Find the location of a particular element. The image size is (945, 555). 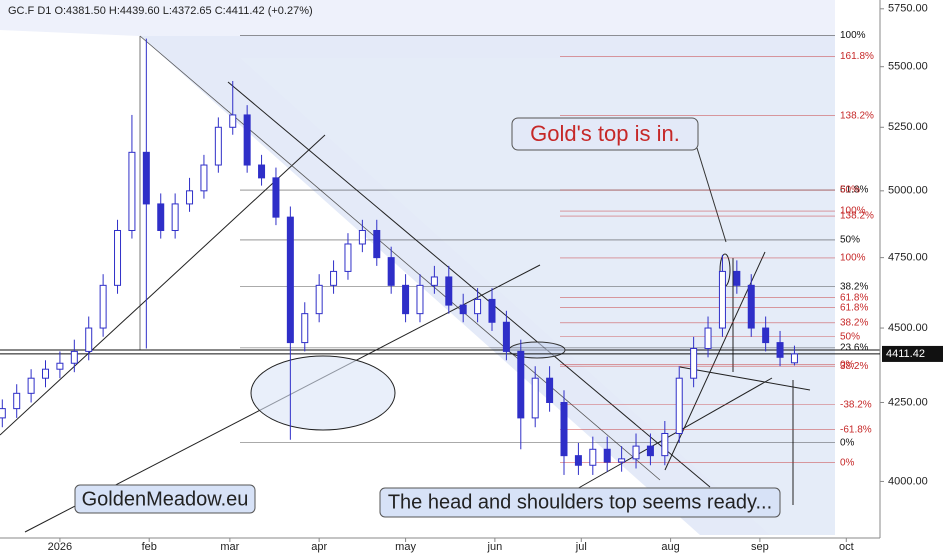

y-tick-label: 5750.00 is located at coordinates (908, 9).